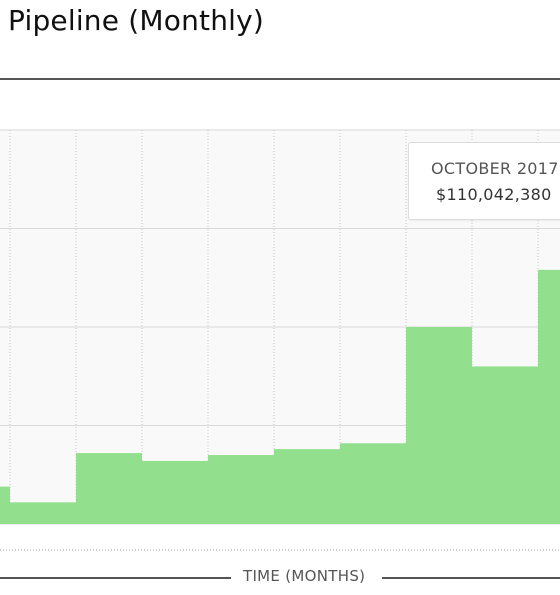 The image size is (560, 595). What do you see at coordinates (280, 79) in the screenshot?
I see `title-divider` at bounding box center [280, 79].